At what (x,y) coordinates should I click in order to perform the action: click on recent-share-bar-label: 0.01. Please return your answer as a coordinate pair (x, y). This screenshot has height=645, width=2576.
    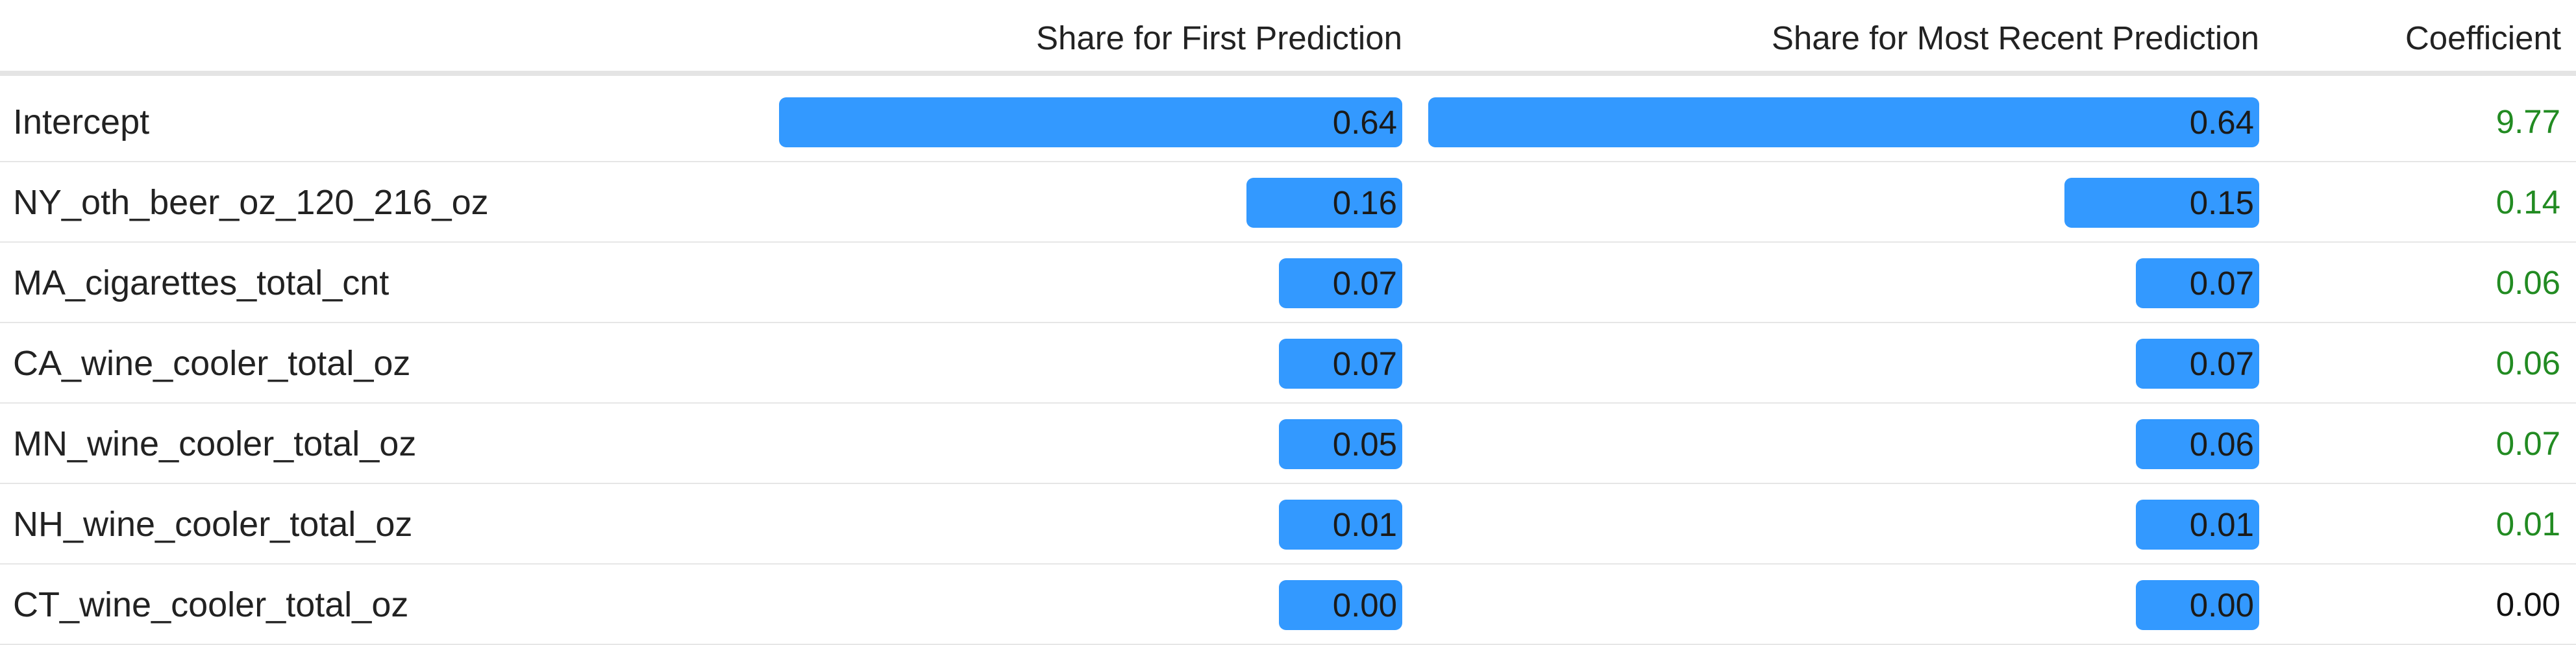
    Looking at the image, I should click on (2221, 524).